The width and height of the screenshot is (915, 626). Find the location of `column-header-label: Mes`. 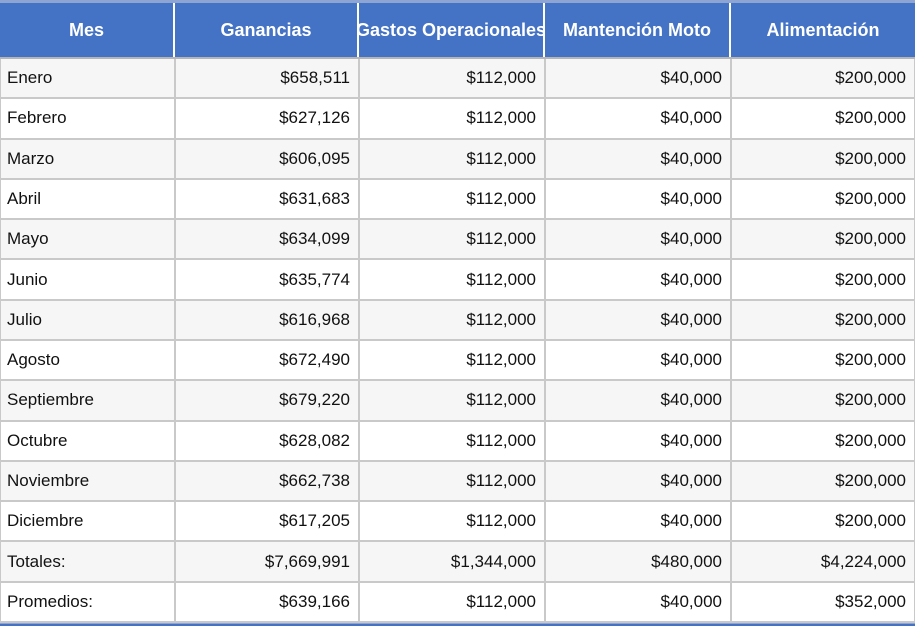

column-header-label: Mes is located at coordinates (86, 29).